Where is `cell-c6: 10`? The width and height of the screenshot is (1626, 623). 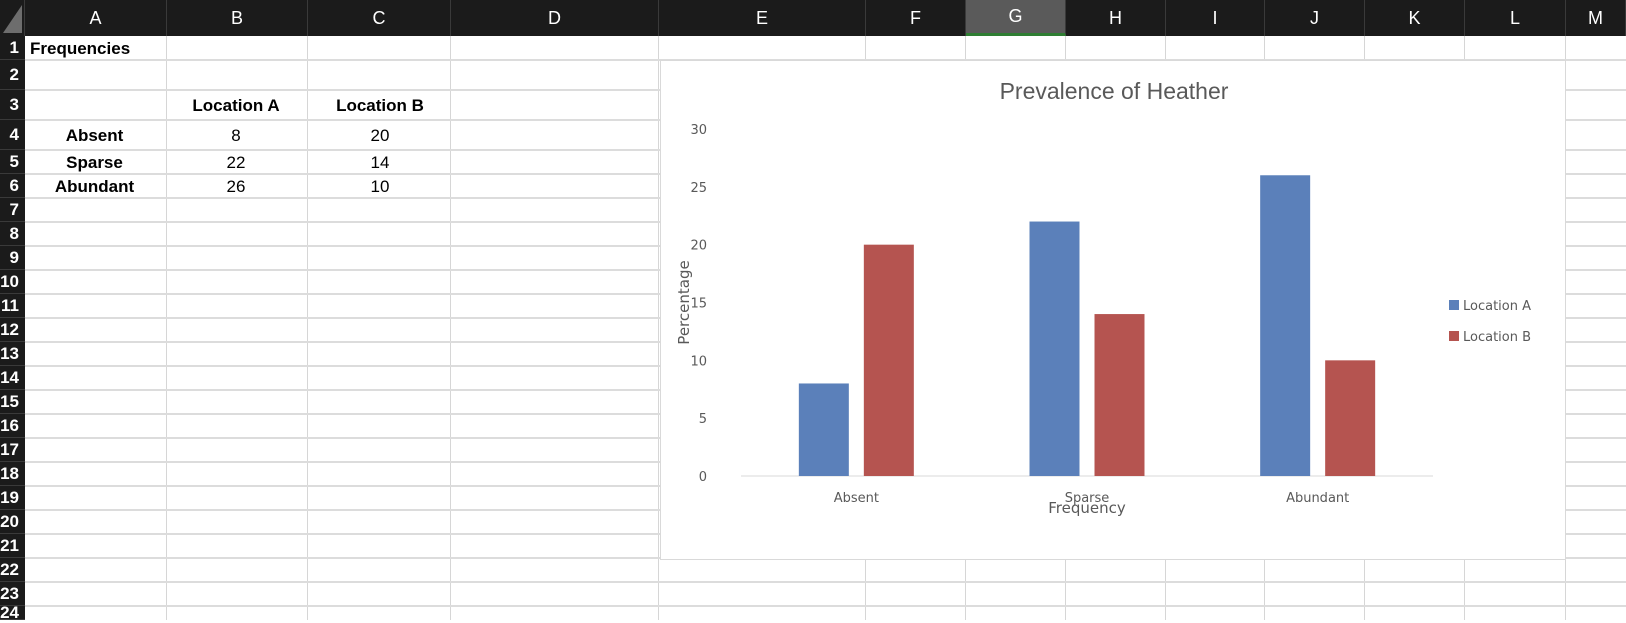
cell-c6: 10 is located at coordinates (380, 186).